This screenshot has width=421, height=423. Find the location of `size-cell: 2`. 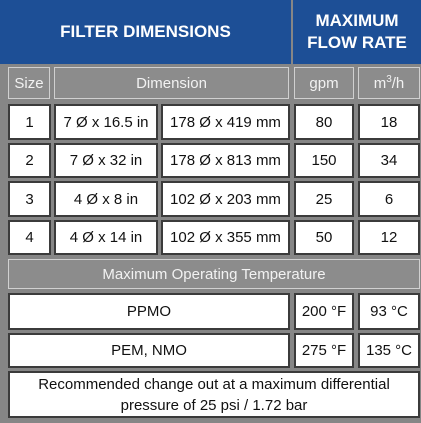

size-cell: 2 is located at coordinates (29, 160).